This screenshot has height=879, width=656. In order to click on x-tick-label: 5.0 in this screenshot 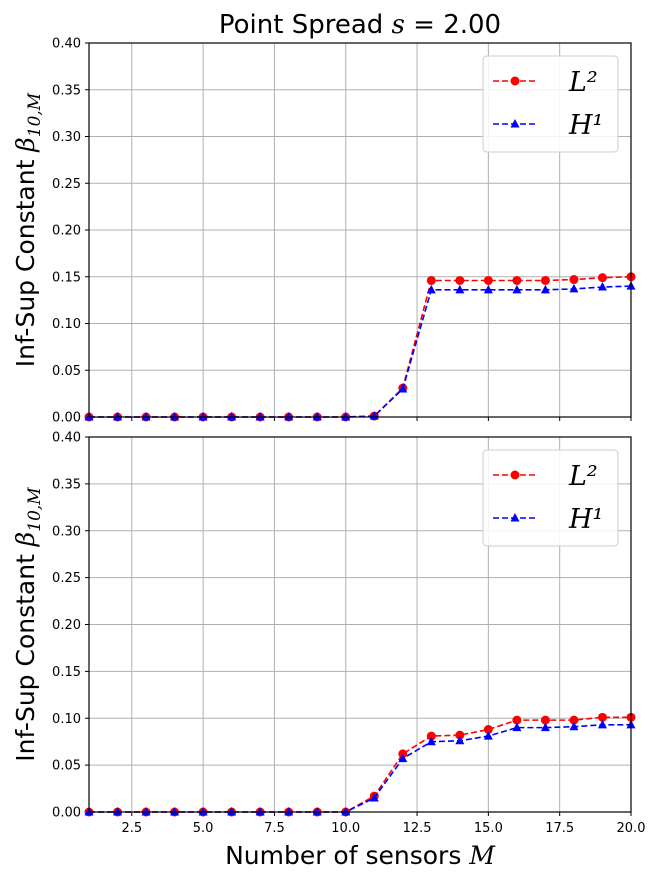, I will do `click(203, 828)`.